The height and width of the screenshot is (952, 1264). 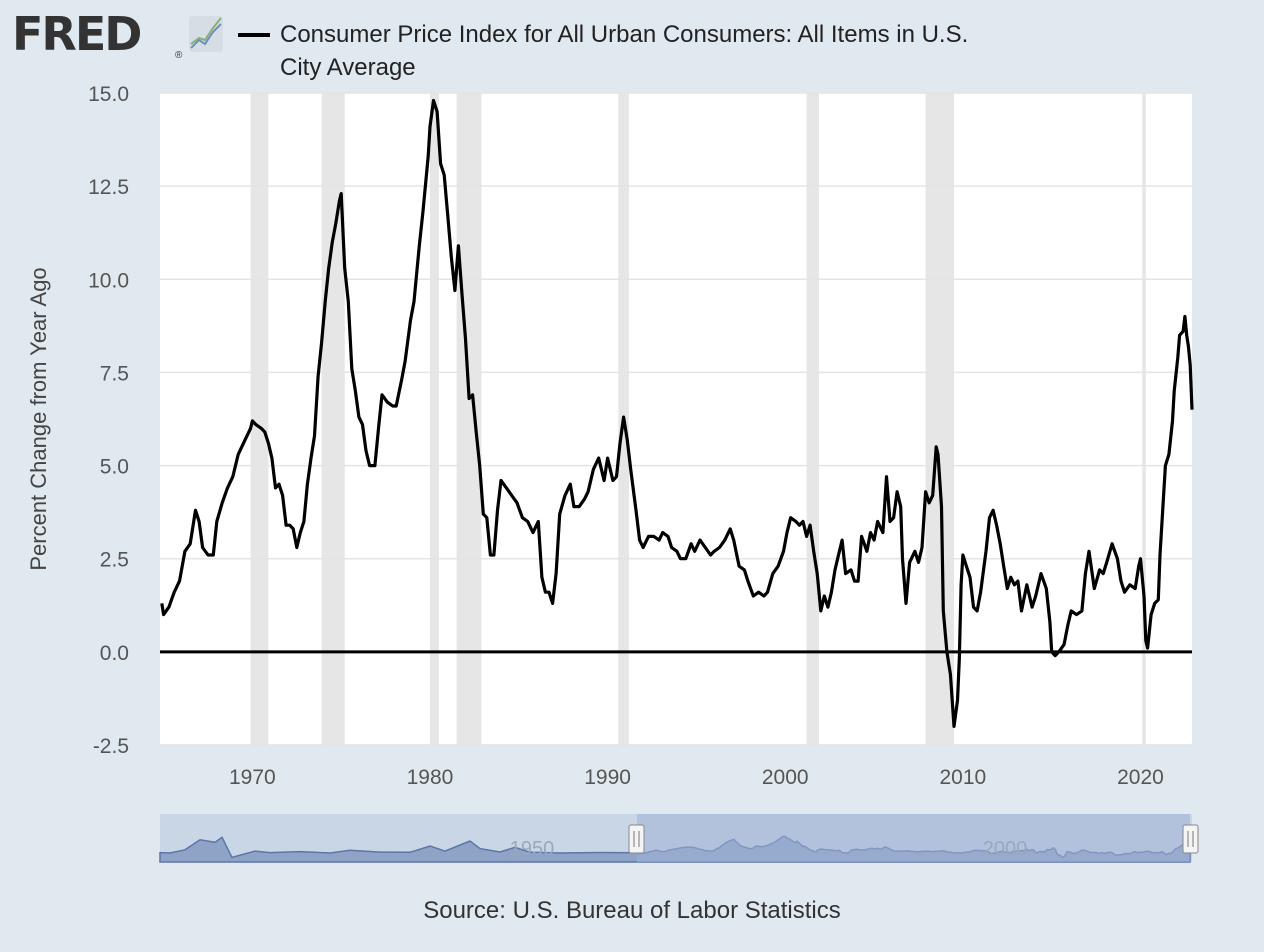 I want to click on x-tick-label: 1970, so click(x=252, y=777).